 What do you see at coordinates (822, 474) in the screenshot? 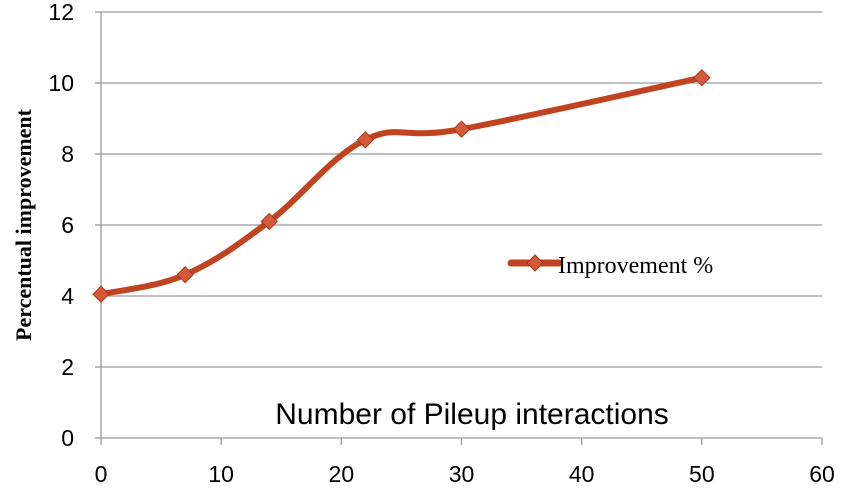
I see `x-tick-label: 60` at bounding box center [822, 474].